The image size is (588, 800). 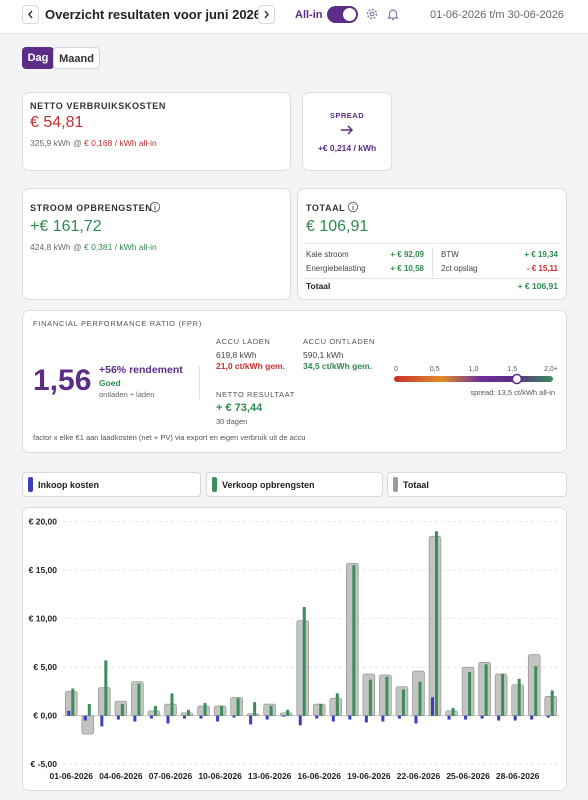 What do you see at coordinates (76, 58) in the screenshot?
I see `tab-maand: Maand` at bounding box center [76, 58].